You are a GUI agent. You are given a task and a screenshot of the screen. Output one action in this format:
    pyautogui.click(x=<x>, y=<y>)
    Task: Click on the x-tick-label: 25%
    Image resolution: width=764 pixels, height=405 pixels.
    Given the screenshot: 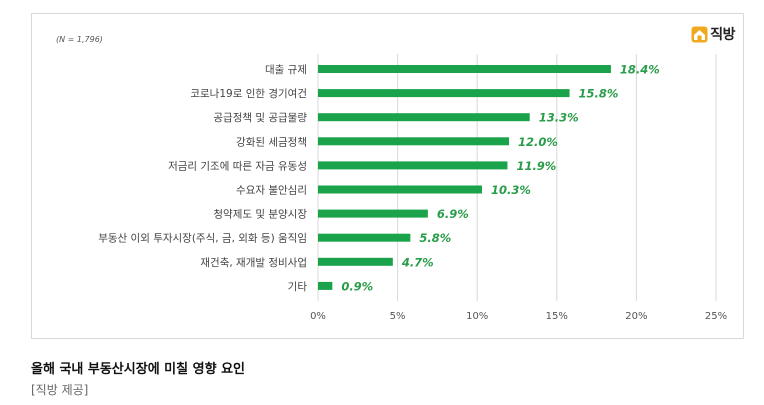 What is the action you would take?
    pyautogui.click(x=716, y=316)
    